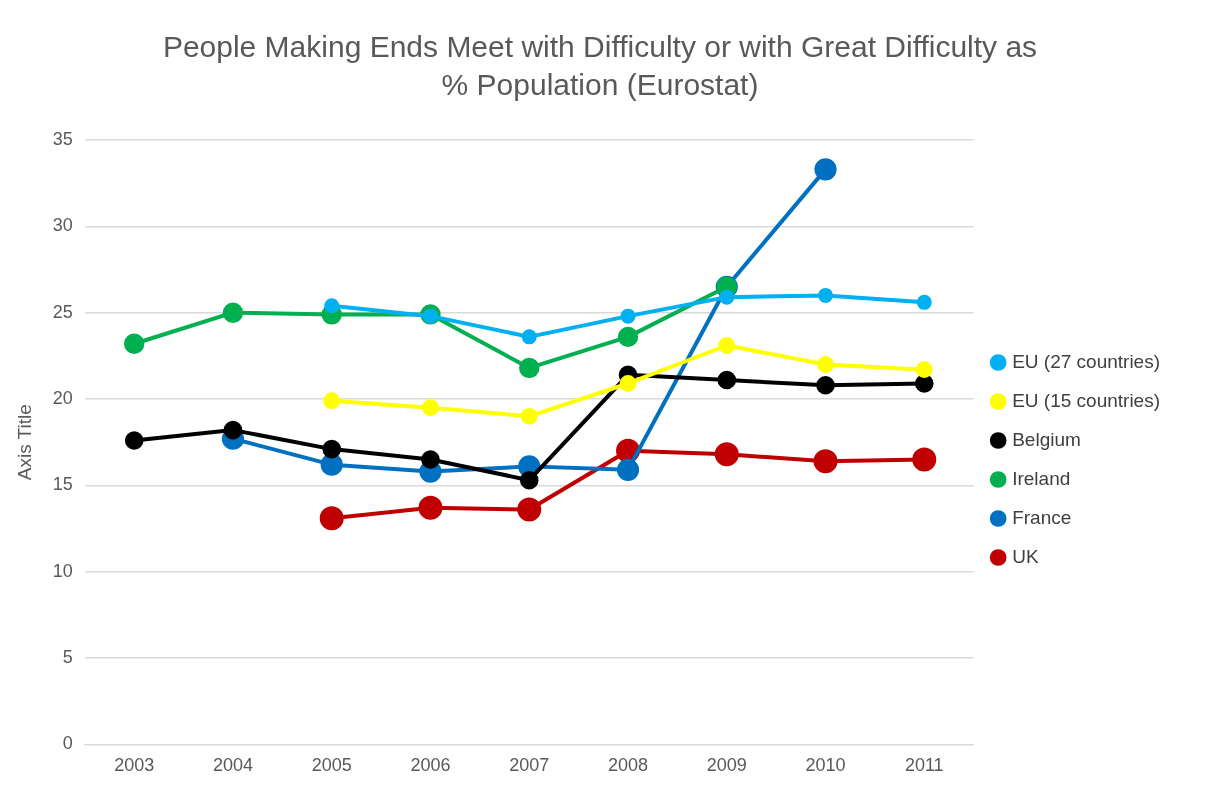 The height and width of the screenshot is (805, 1208). I want to click on y-tick-label: 20, so click(62, 398).